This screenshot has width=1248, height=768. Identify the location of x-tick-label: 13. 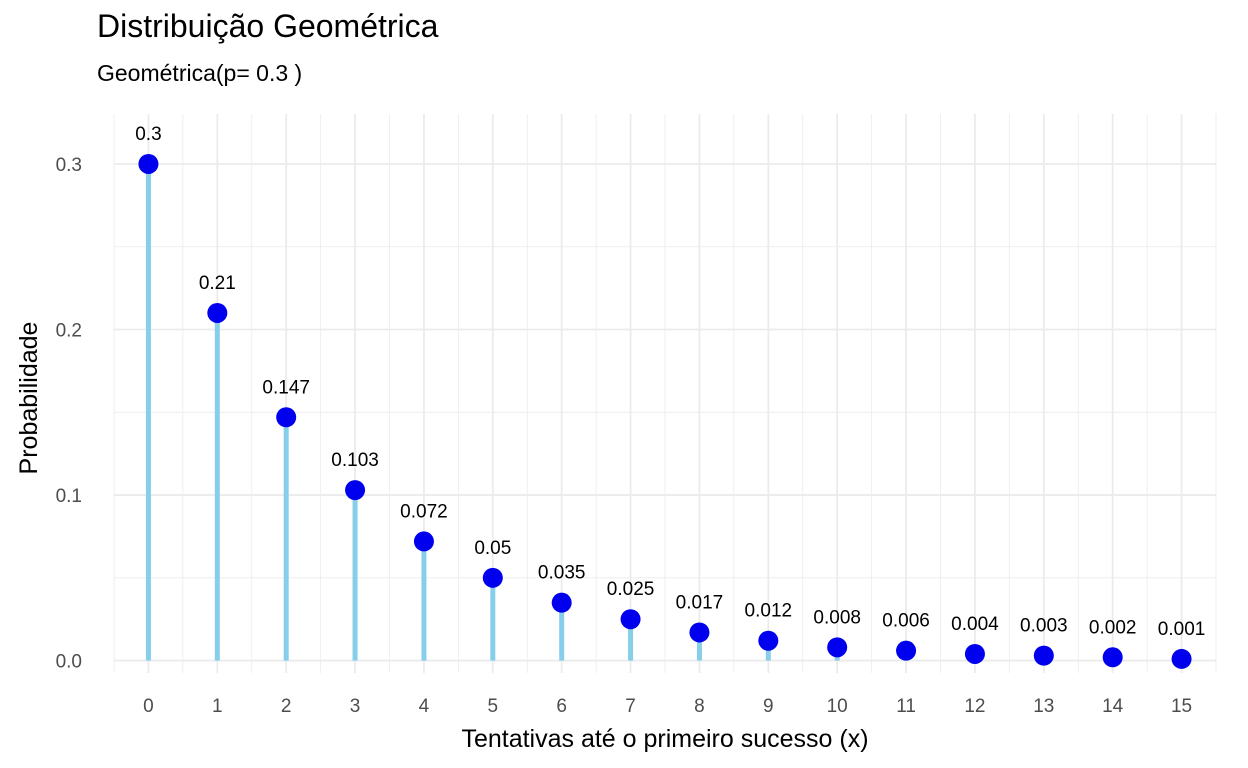
(1043, 706).